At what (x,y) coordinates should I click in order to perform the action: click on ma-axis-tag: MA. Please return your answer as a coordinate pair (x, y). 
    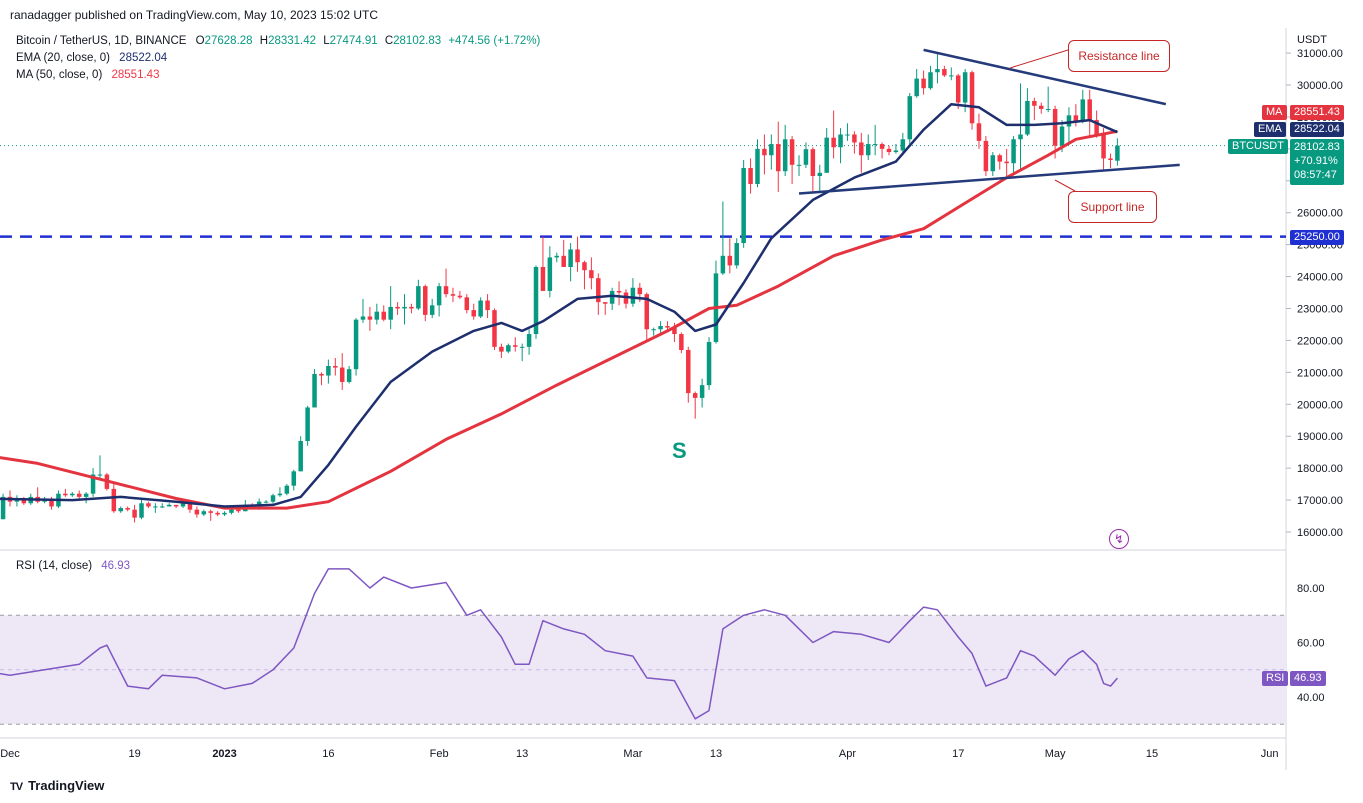
    Looking at the image, I should click on (1274, 112).